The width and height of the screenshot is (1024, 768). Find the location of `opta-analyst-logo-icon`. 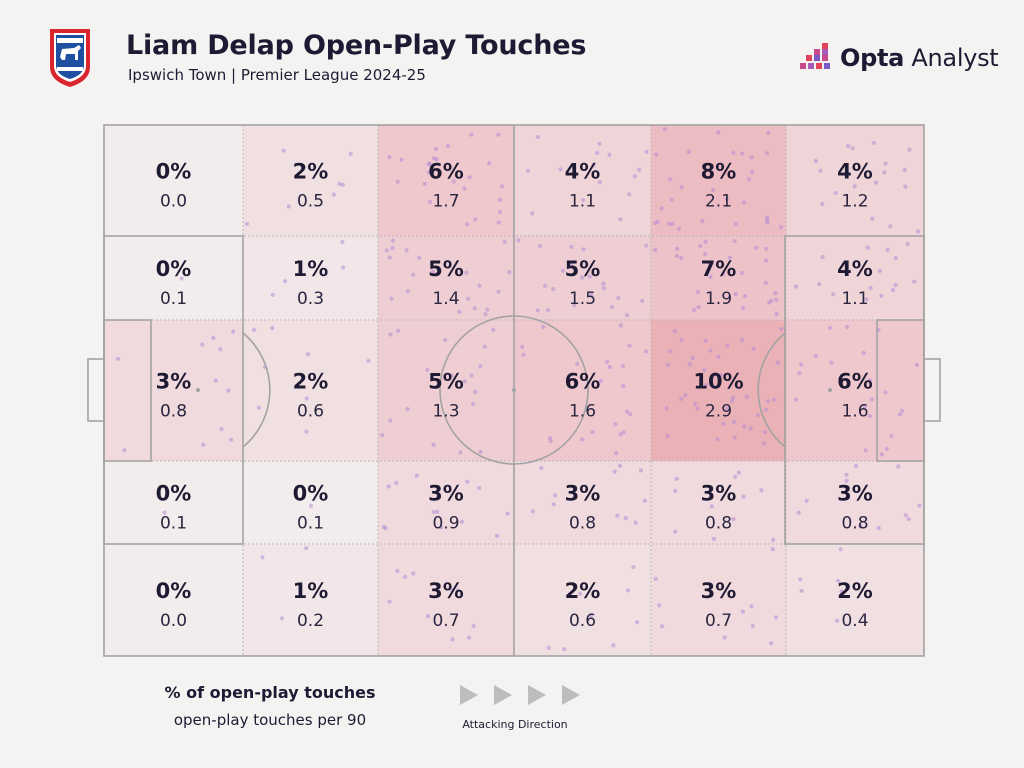

opta-analyst-logo-icon is located at coordinates (815, 56).